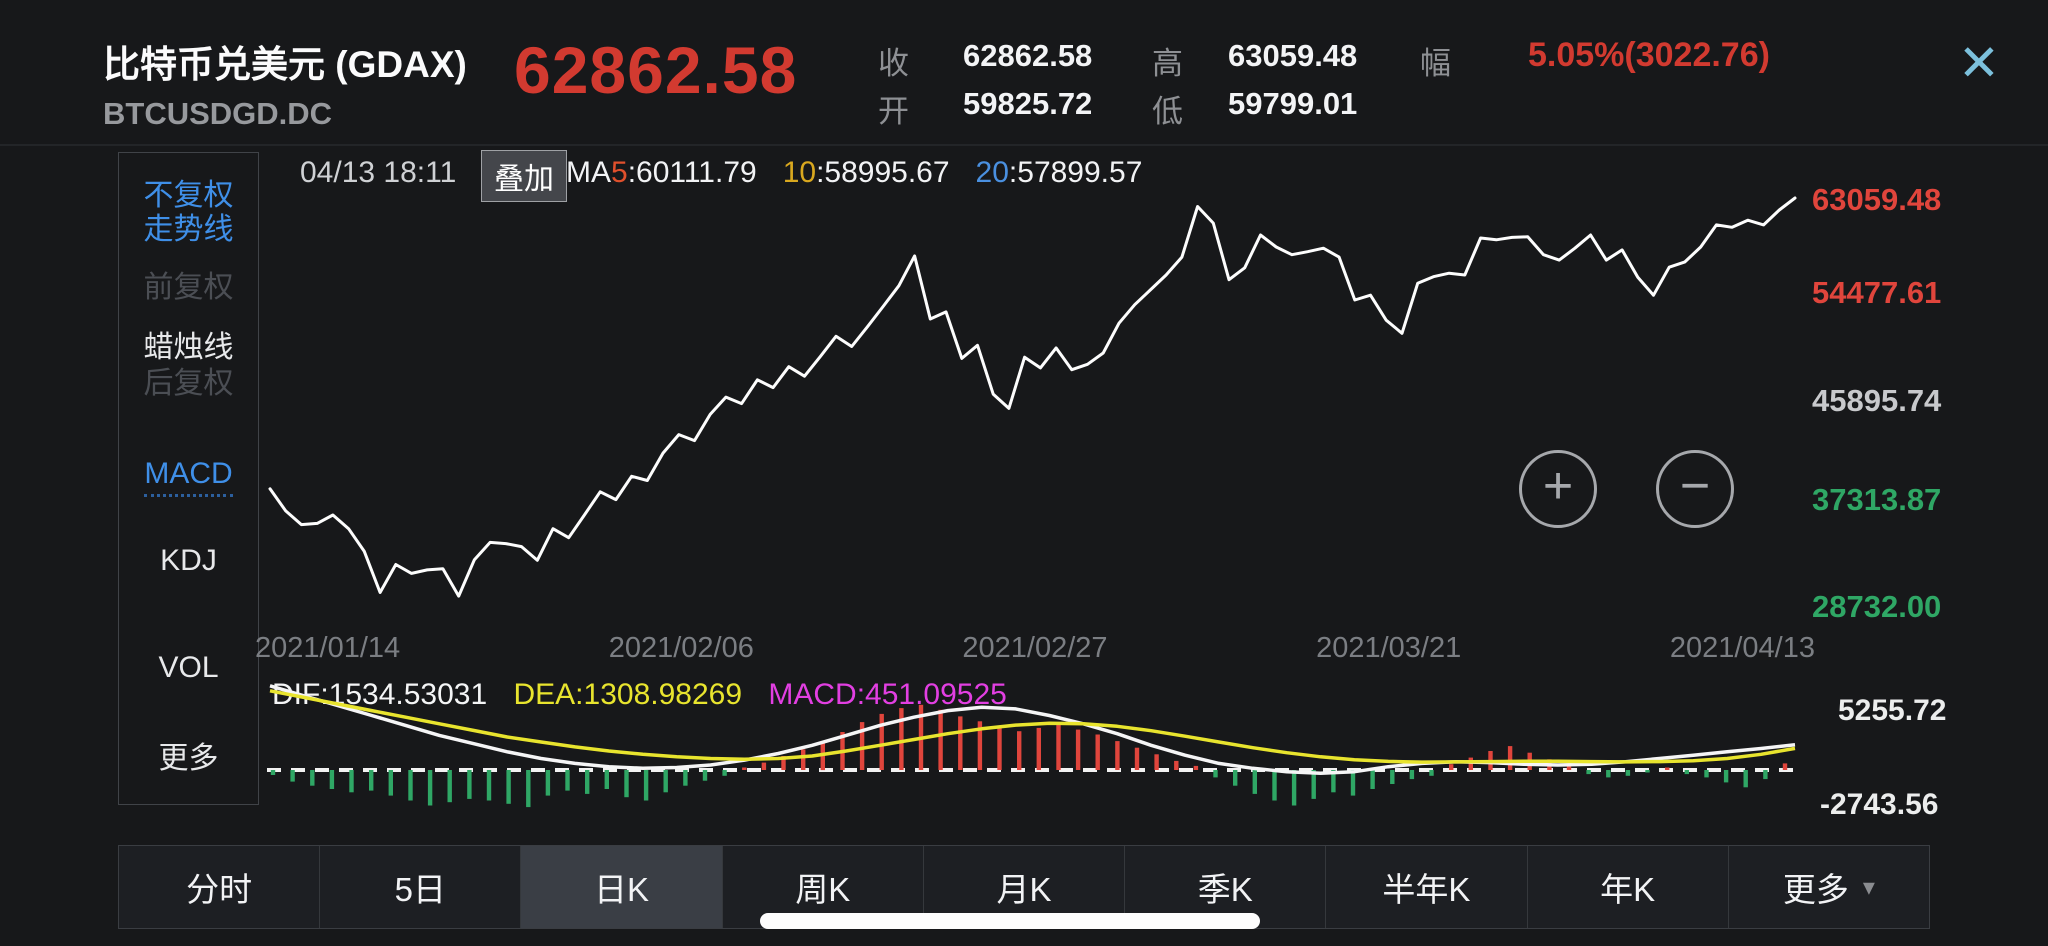 The height and width of the screenshot is (946, 2048). What do you see at coordinates (692, 172) in the screenshot?
I see `ma5-value: :60111.79` at bounding box center [692, 172].